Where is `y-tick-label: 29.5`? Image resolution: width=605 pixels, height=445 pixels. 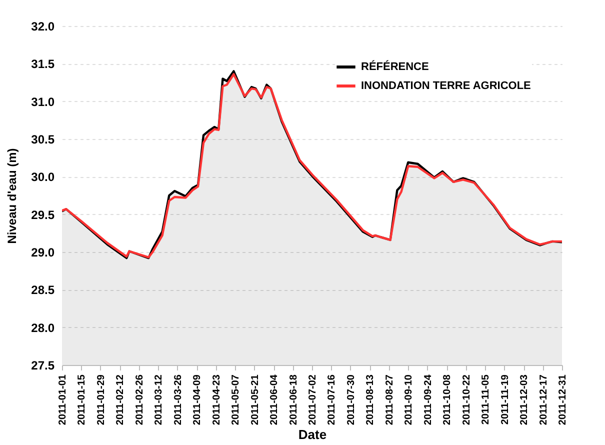
y-tick-label: 29.5 is located at coordinates (43, 215).